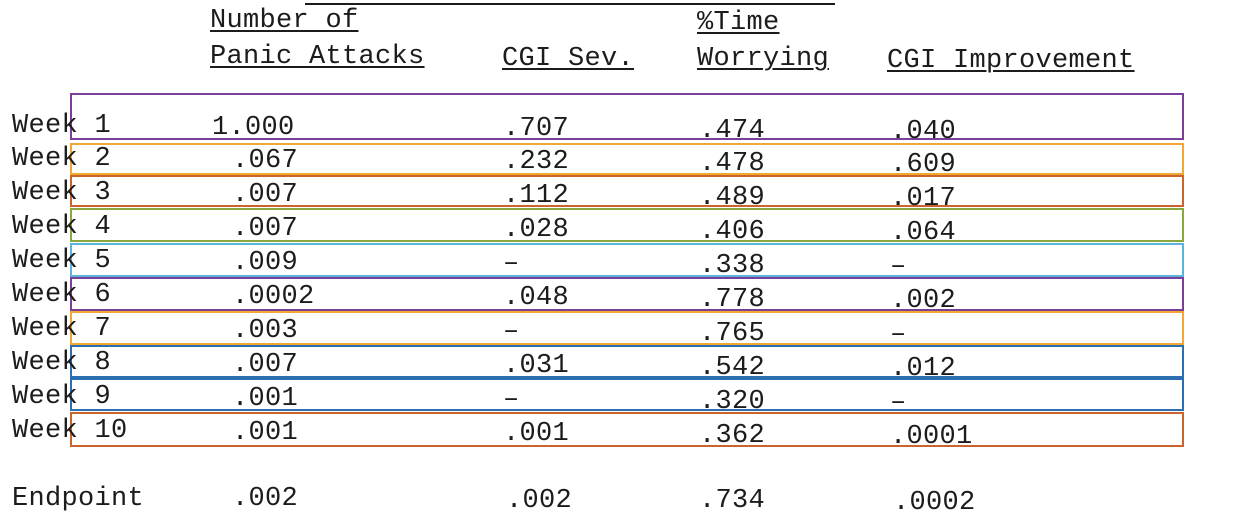  I want to click on cell-worry: .362, so click(732, 436).